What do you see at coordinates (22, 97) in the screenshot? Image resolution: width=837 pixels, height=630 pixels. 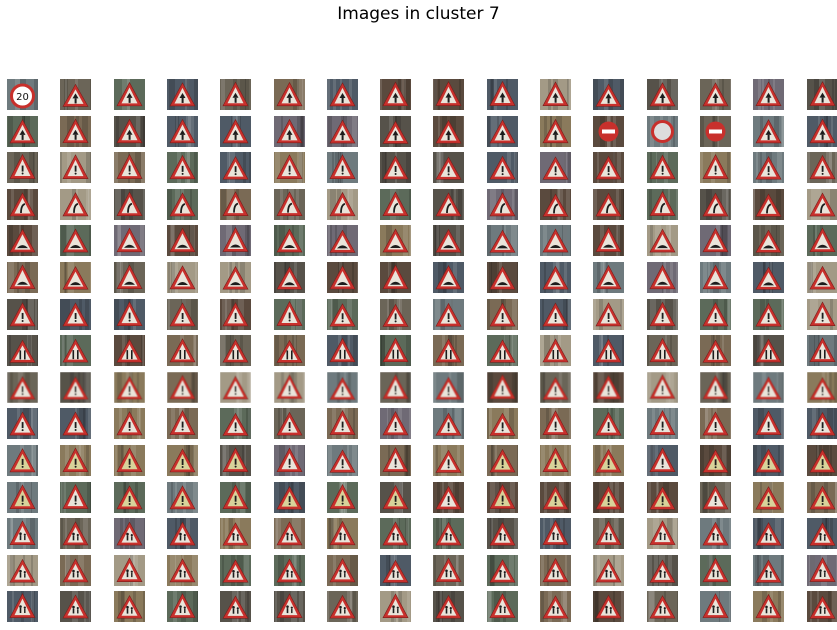 I see `svg-text: 20` at bounding box center [22, 97].